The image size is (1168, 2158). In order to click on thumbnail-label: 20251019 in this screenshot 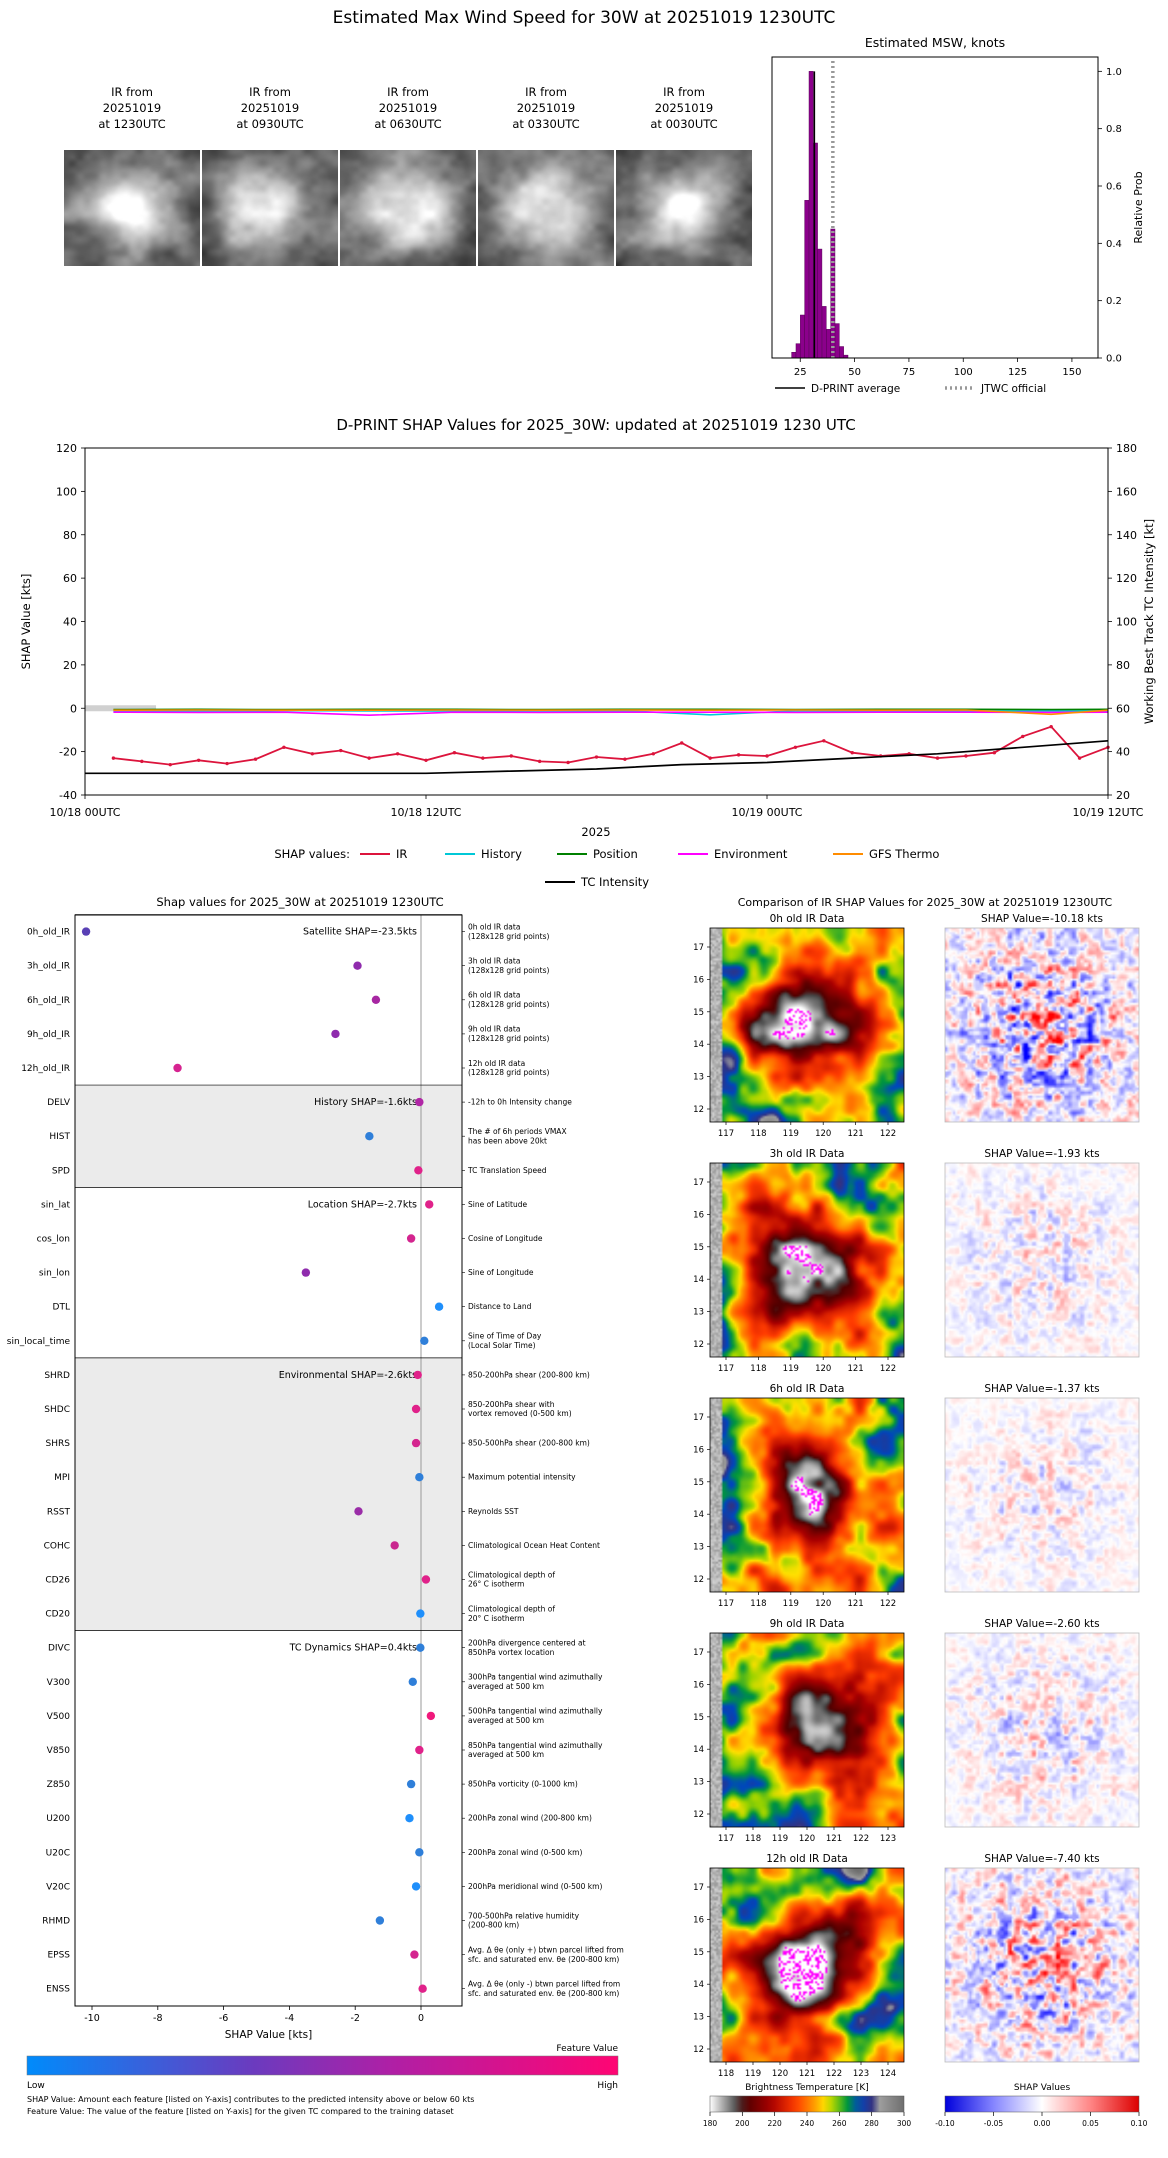, I will do `click(270, 108)`.